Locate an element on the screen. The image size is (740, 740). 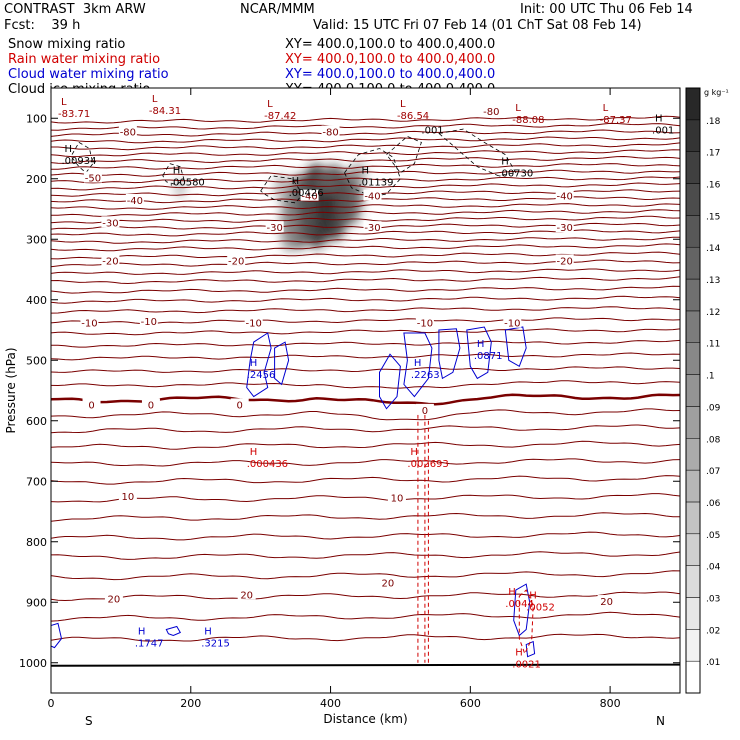
y-tick-label: 500 is located at coordinates (36, 360).